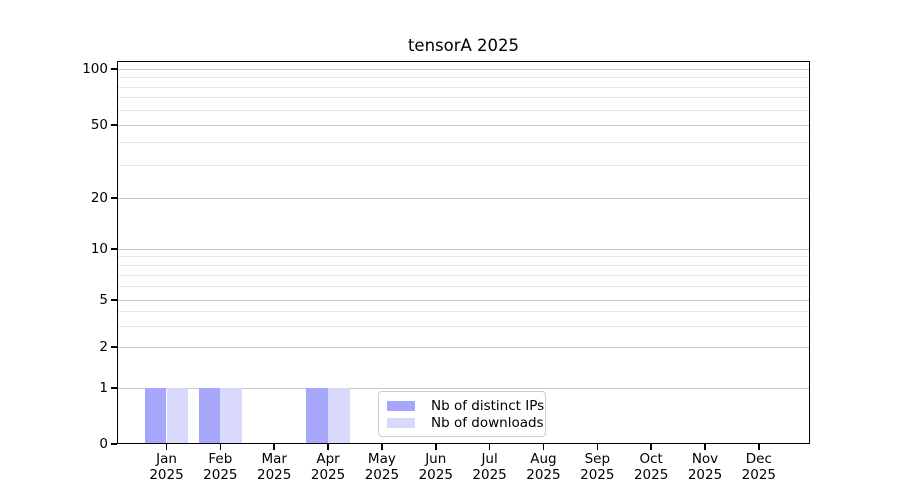 This screenshot has width=900, height=500. I want to click on legend-swatch-downloads-icon, so click(401, 423).